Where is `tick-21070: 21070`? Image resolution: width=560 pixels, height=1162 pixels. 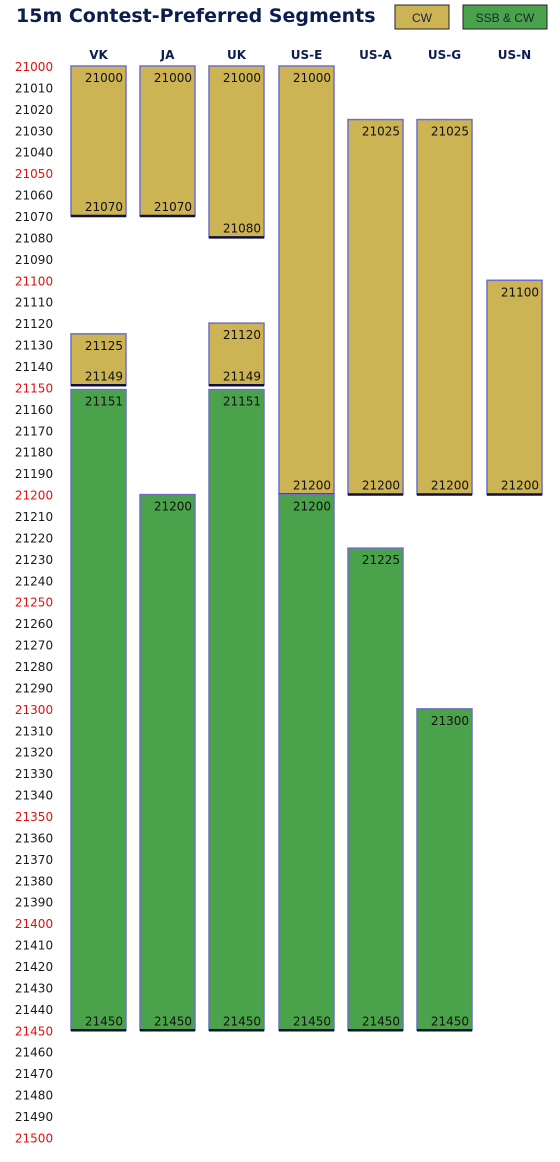
tick-21070: 21070 is located at coordinates (34, 217).